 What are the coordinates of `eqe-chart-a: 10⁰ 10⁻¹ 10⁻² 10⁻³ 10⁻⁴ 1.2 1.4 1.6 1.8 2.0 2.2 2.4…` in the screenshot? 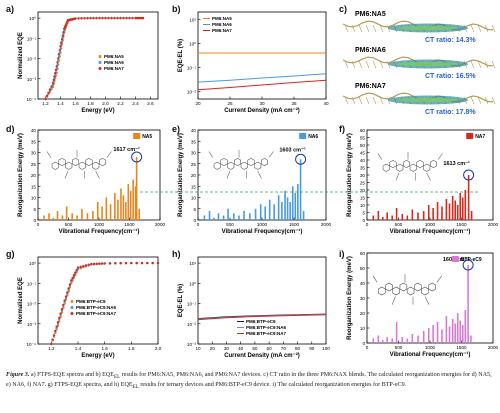 It's located at (88, 62).